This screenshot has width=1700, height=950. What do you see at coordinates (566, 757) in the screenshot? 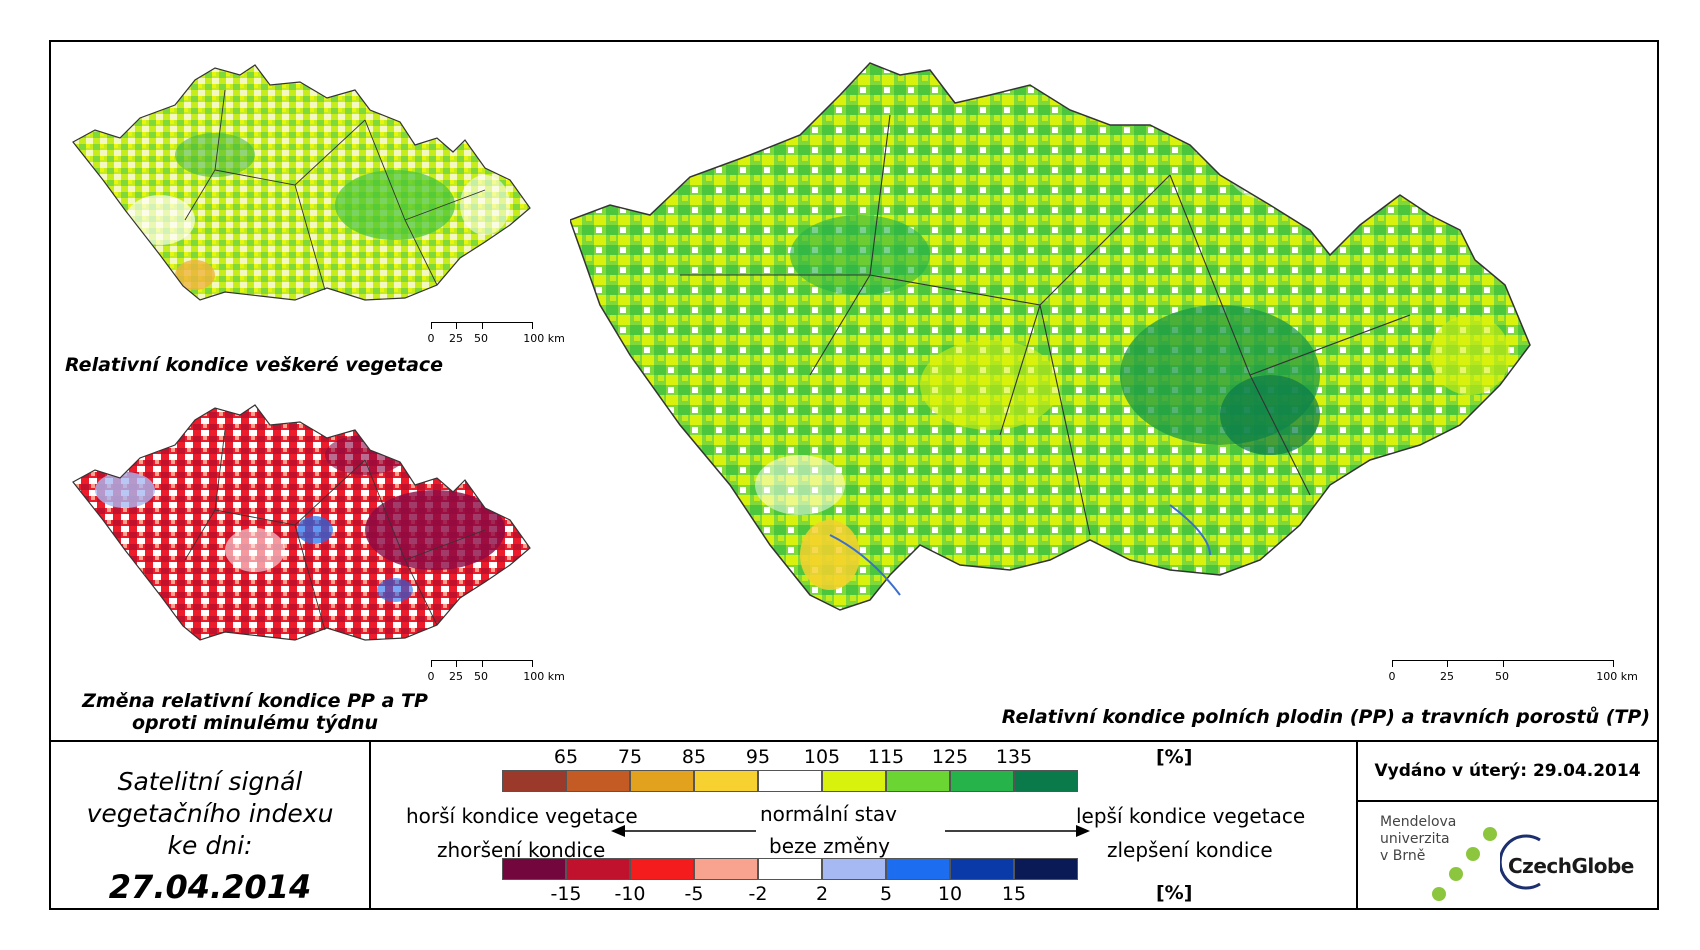
I see `legend-top-tick: 65` at bounding box center [566, 757].